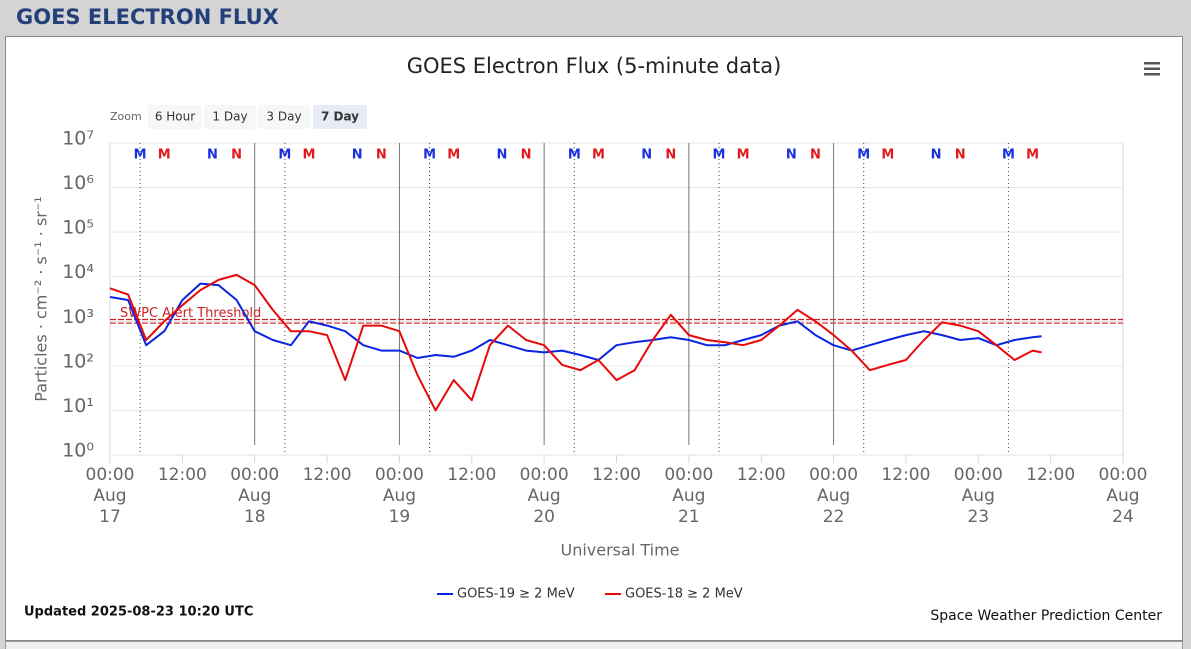 Image resolution: width=1191 pixels, height=649 pixels. I want to click on x-tick-label: 00:00 Aug 22, so click(833, 496).